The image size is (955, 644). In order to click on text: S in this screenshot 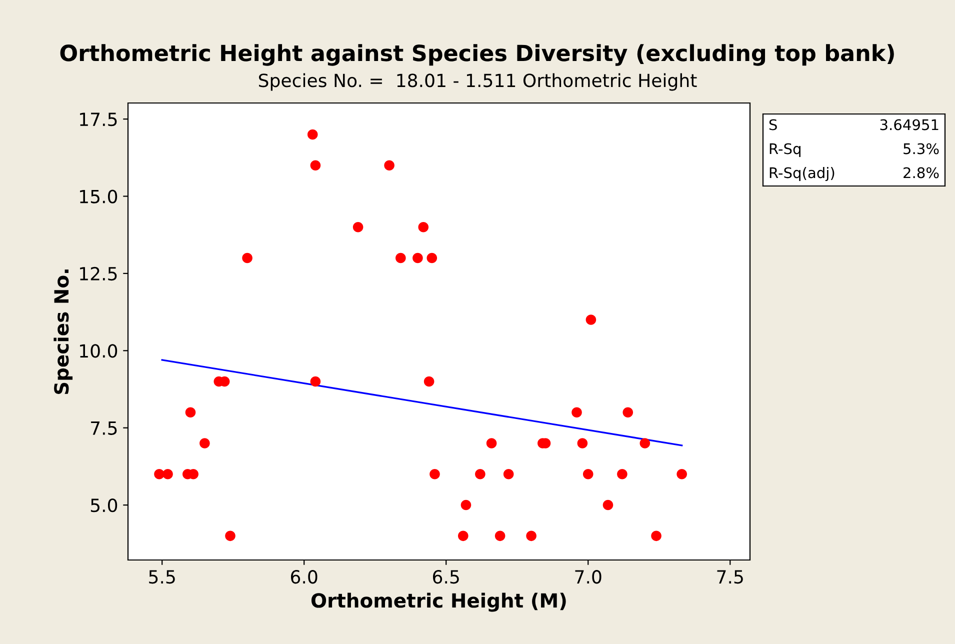, I will do `click(773, 124)`.